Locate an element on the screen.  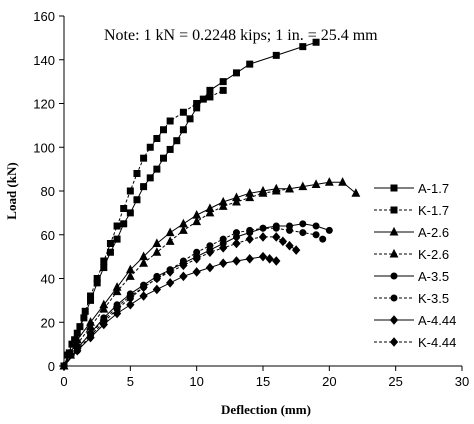
y-tick-label: 20 is located at coordinates (48, 322).